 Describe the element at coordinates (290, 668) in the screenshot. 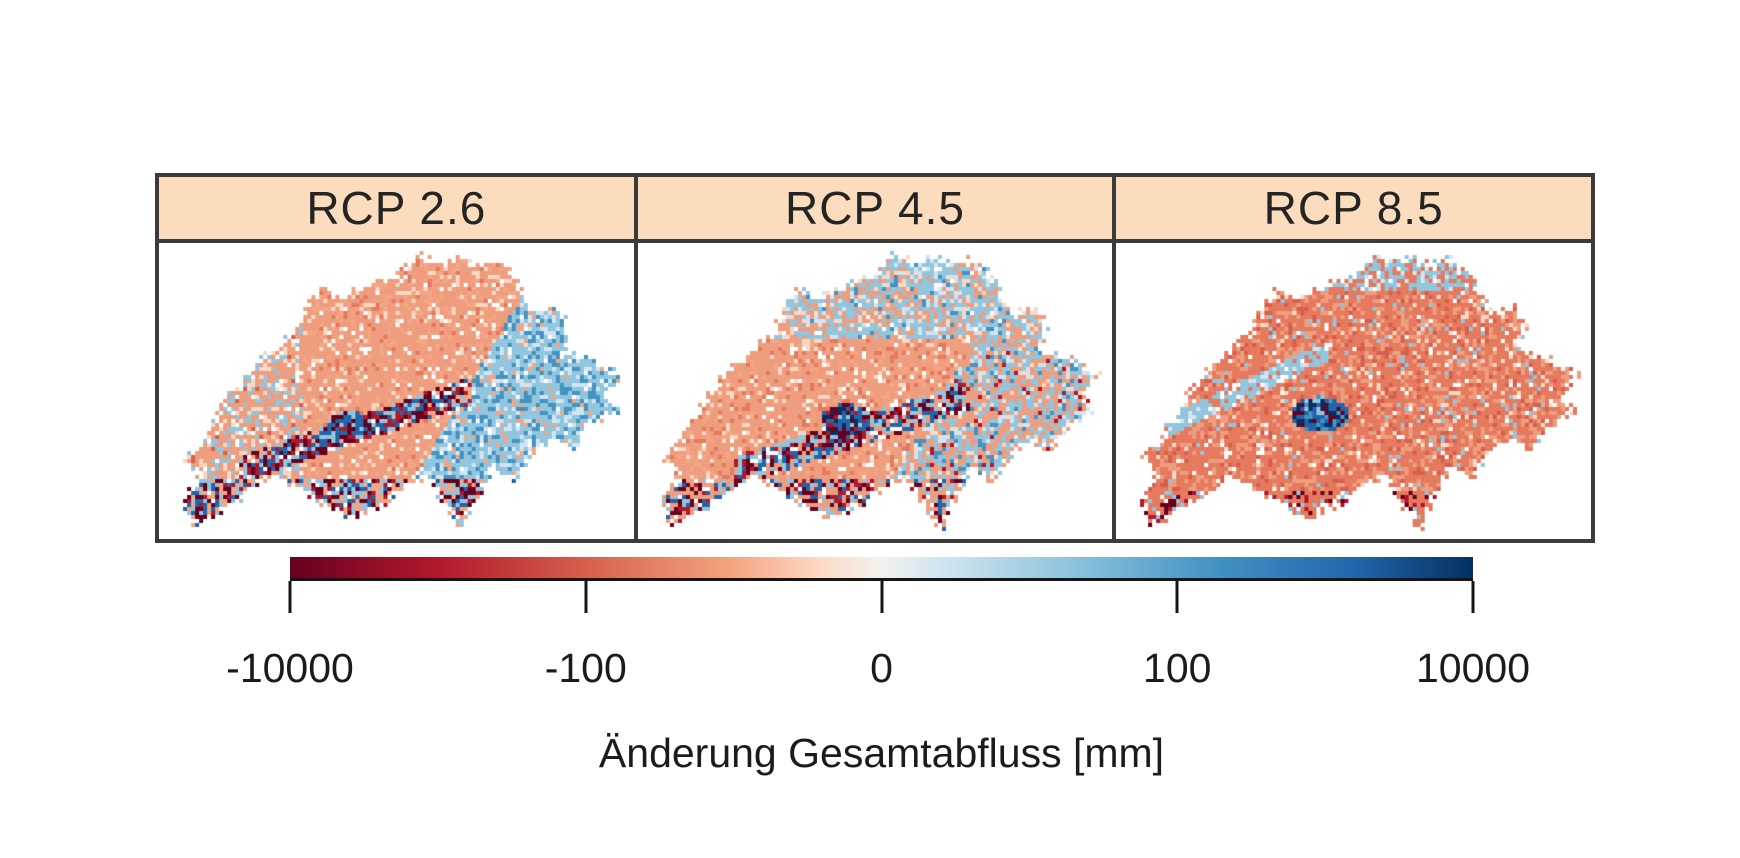

I see `colorbar-tick-label: -10000` at that location.